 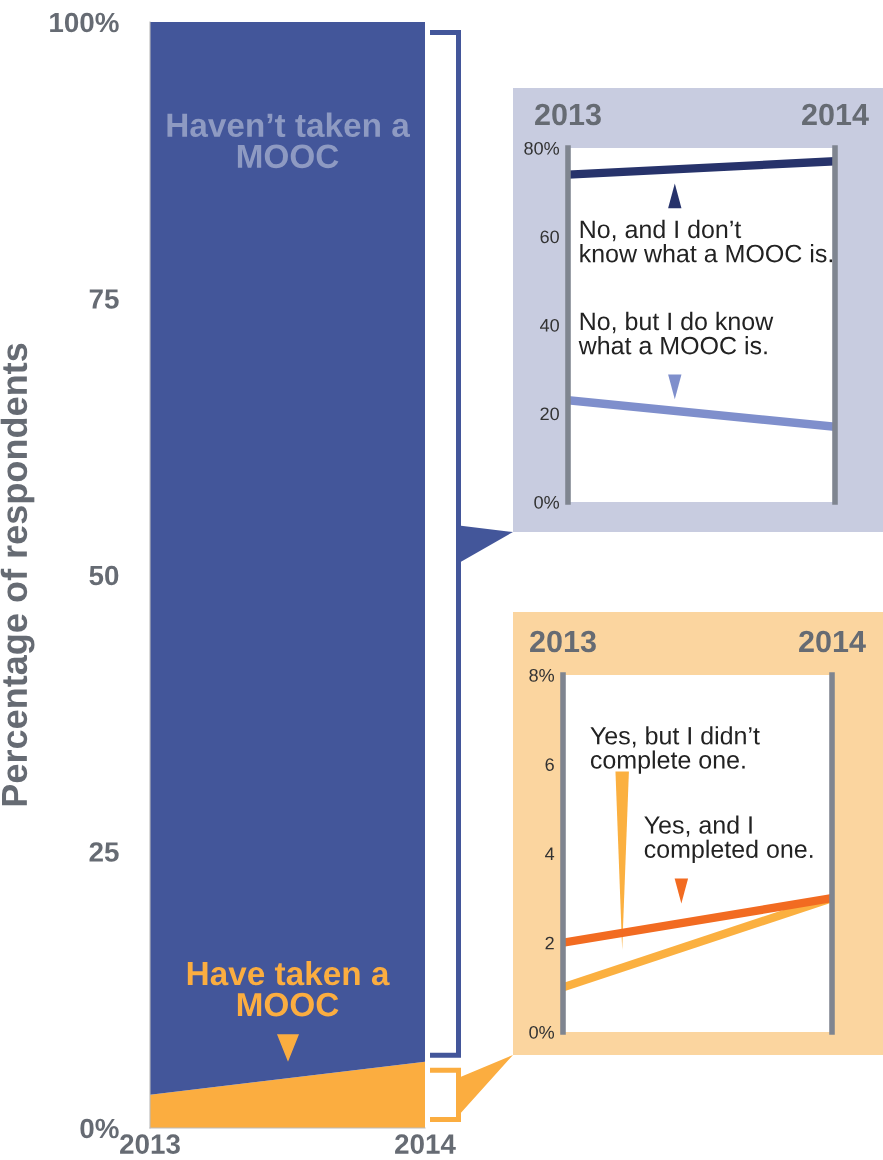 What do you see at coordinates (549, 325) in the screenshot?
I see `y-tick-label: 40` at bounding box center [549, 325].